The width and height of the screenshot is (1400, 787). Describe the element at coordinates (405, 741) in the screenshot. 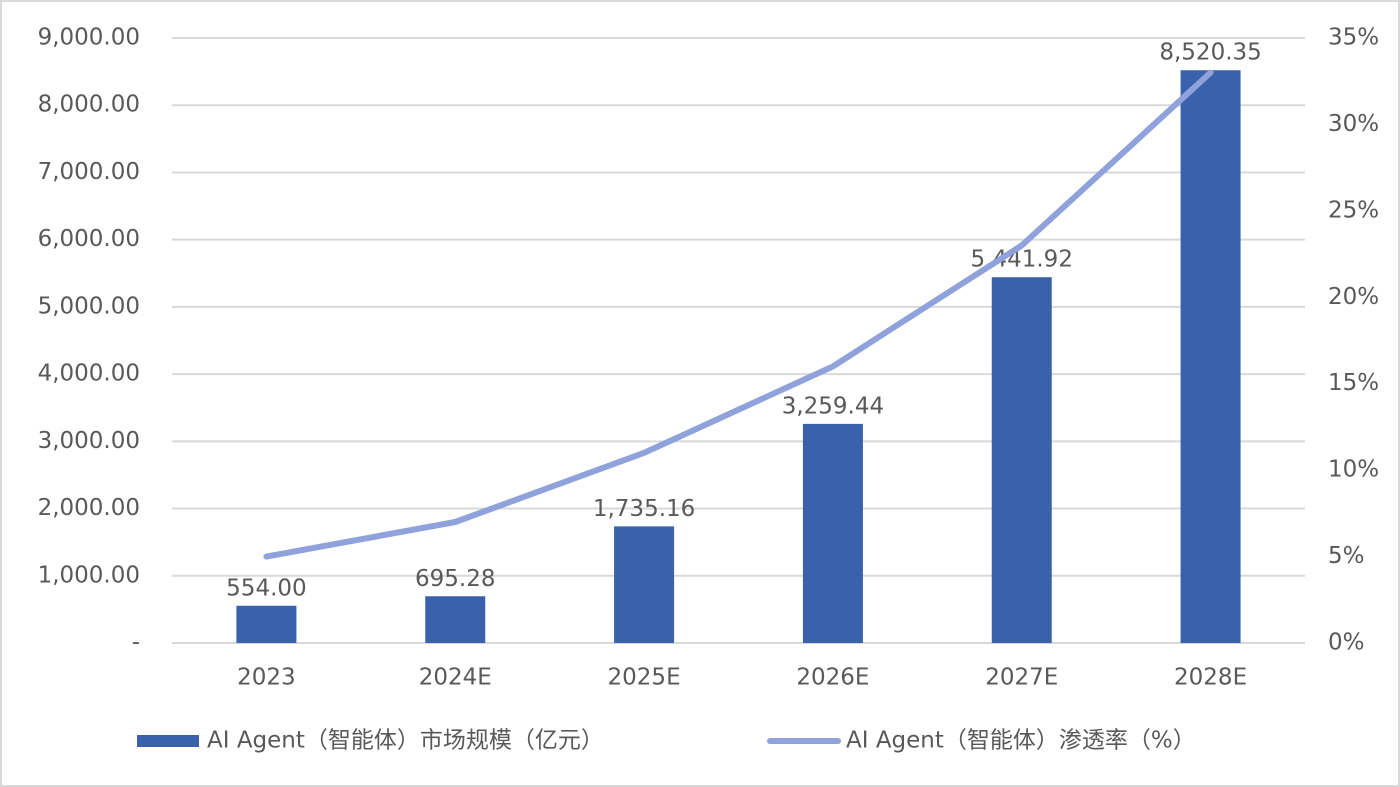

I see `legend-label: AI Agent（智能体）市场规模（亿元）` at that location.